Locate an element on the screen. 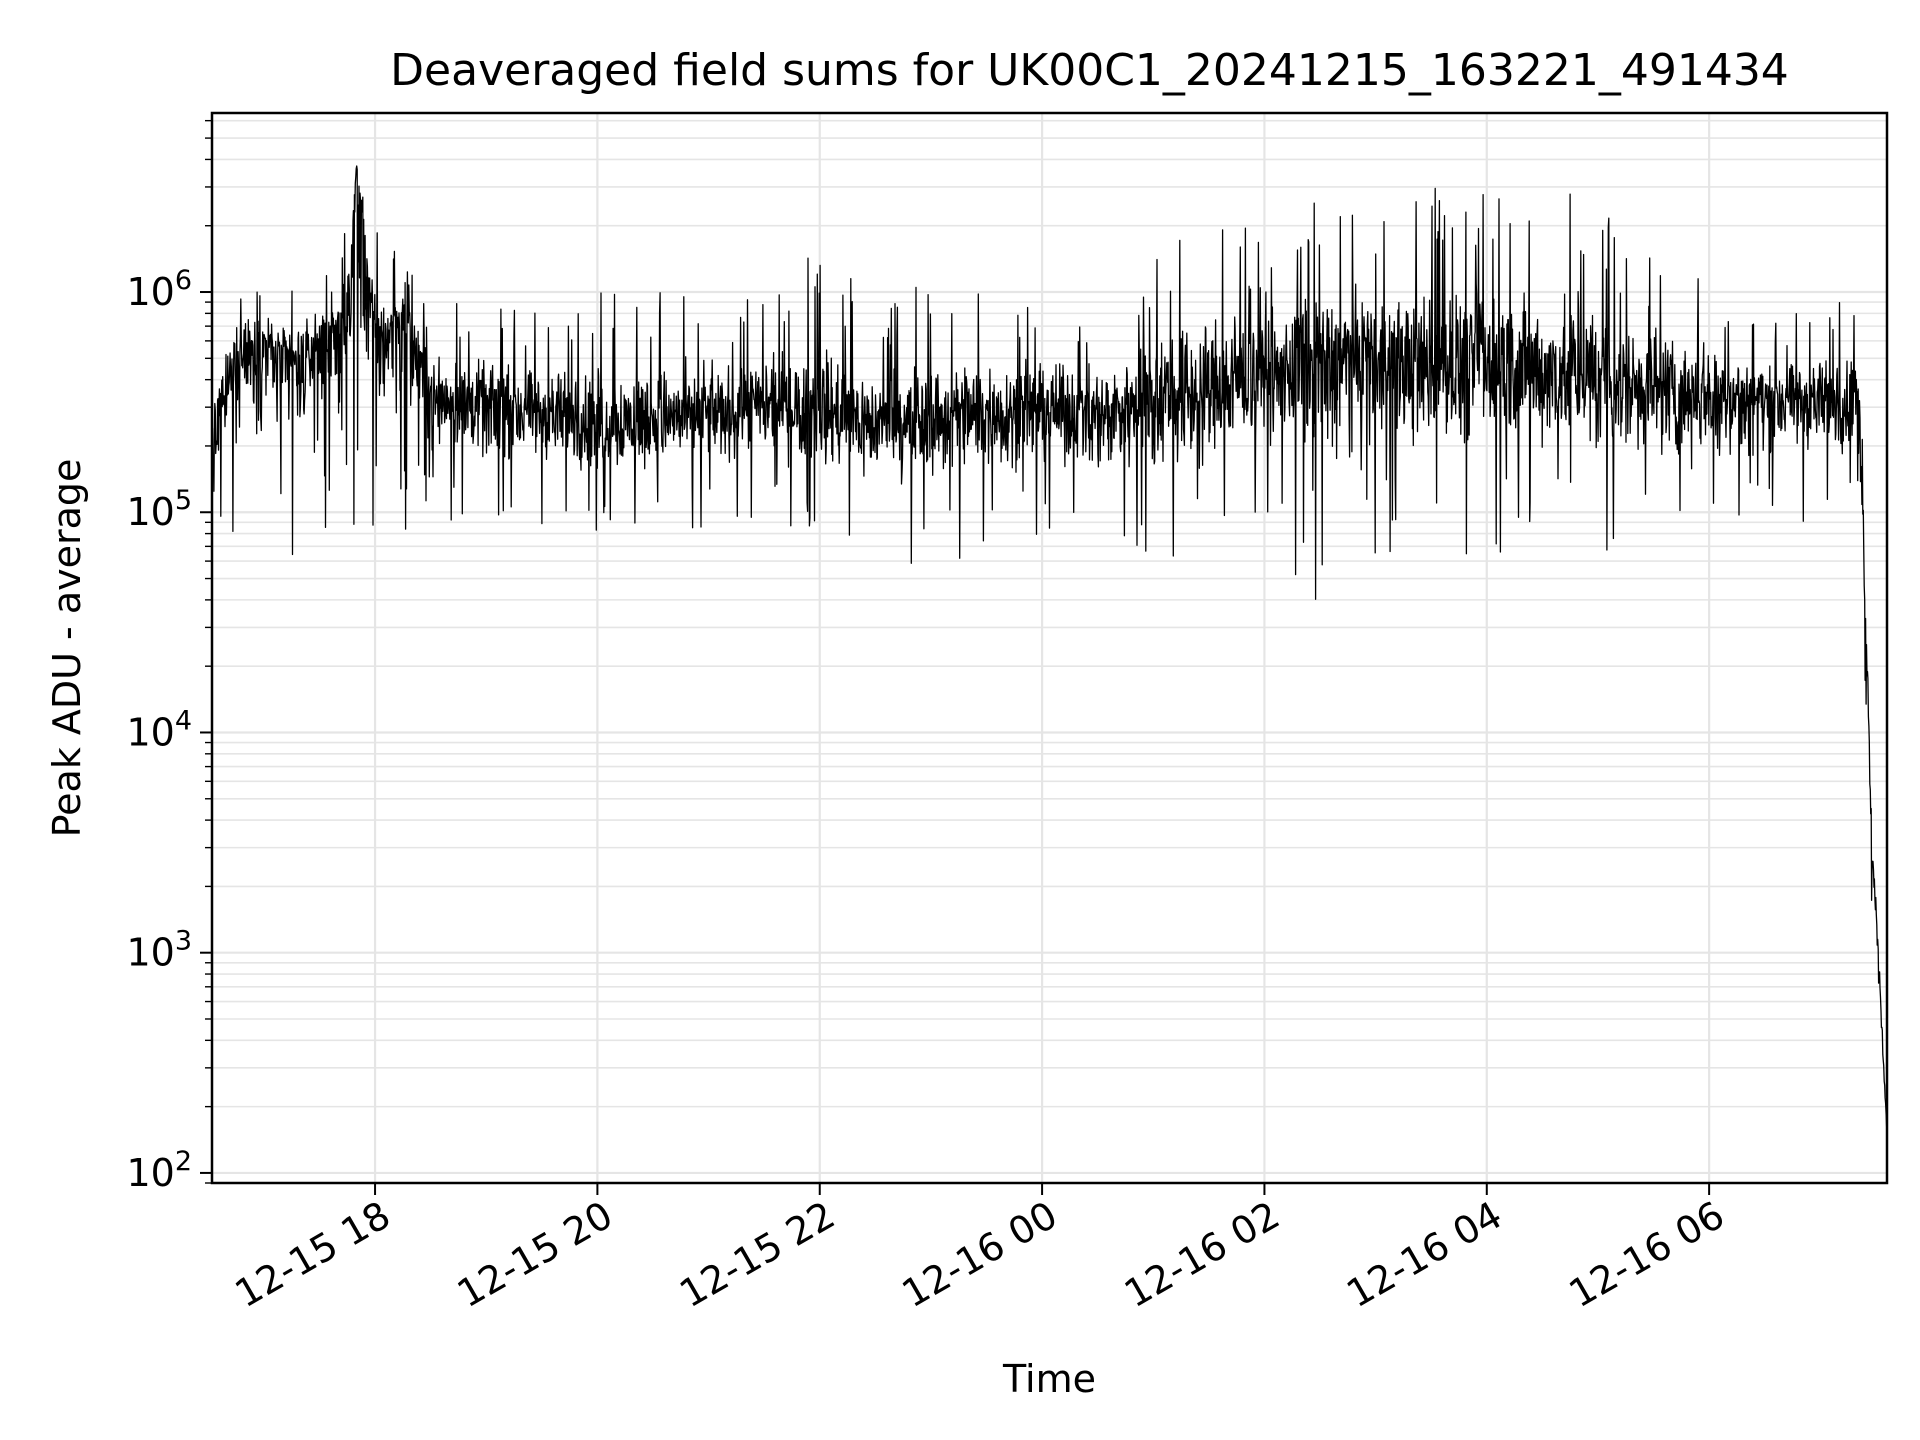 This screenshot has height=1440, width=1920. x-axis-label: Time is located at coordinates (1049, 1379).